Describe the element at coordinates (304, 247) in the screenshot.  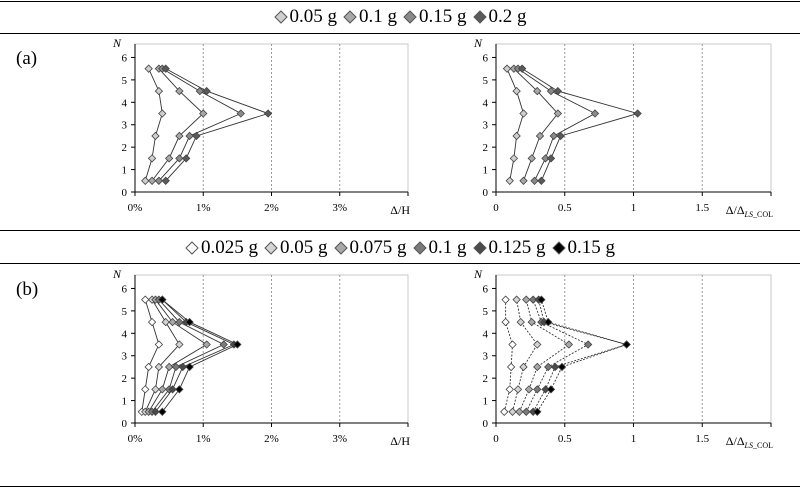
I see `legend-label: 0.05 g` at that location.